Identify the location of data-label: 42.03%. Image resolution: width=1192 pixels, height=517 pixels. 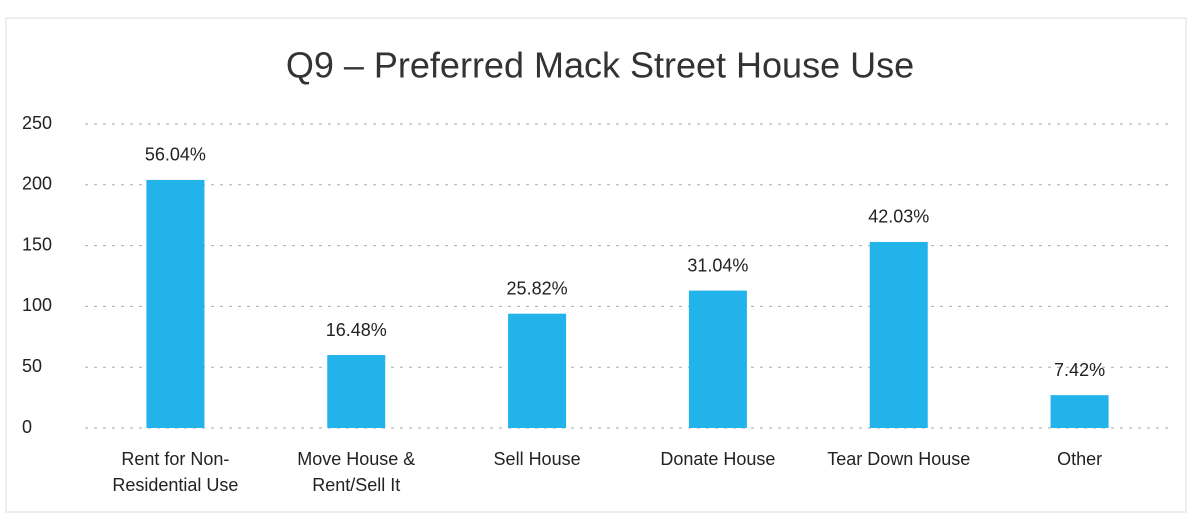
(898, 217).